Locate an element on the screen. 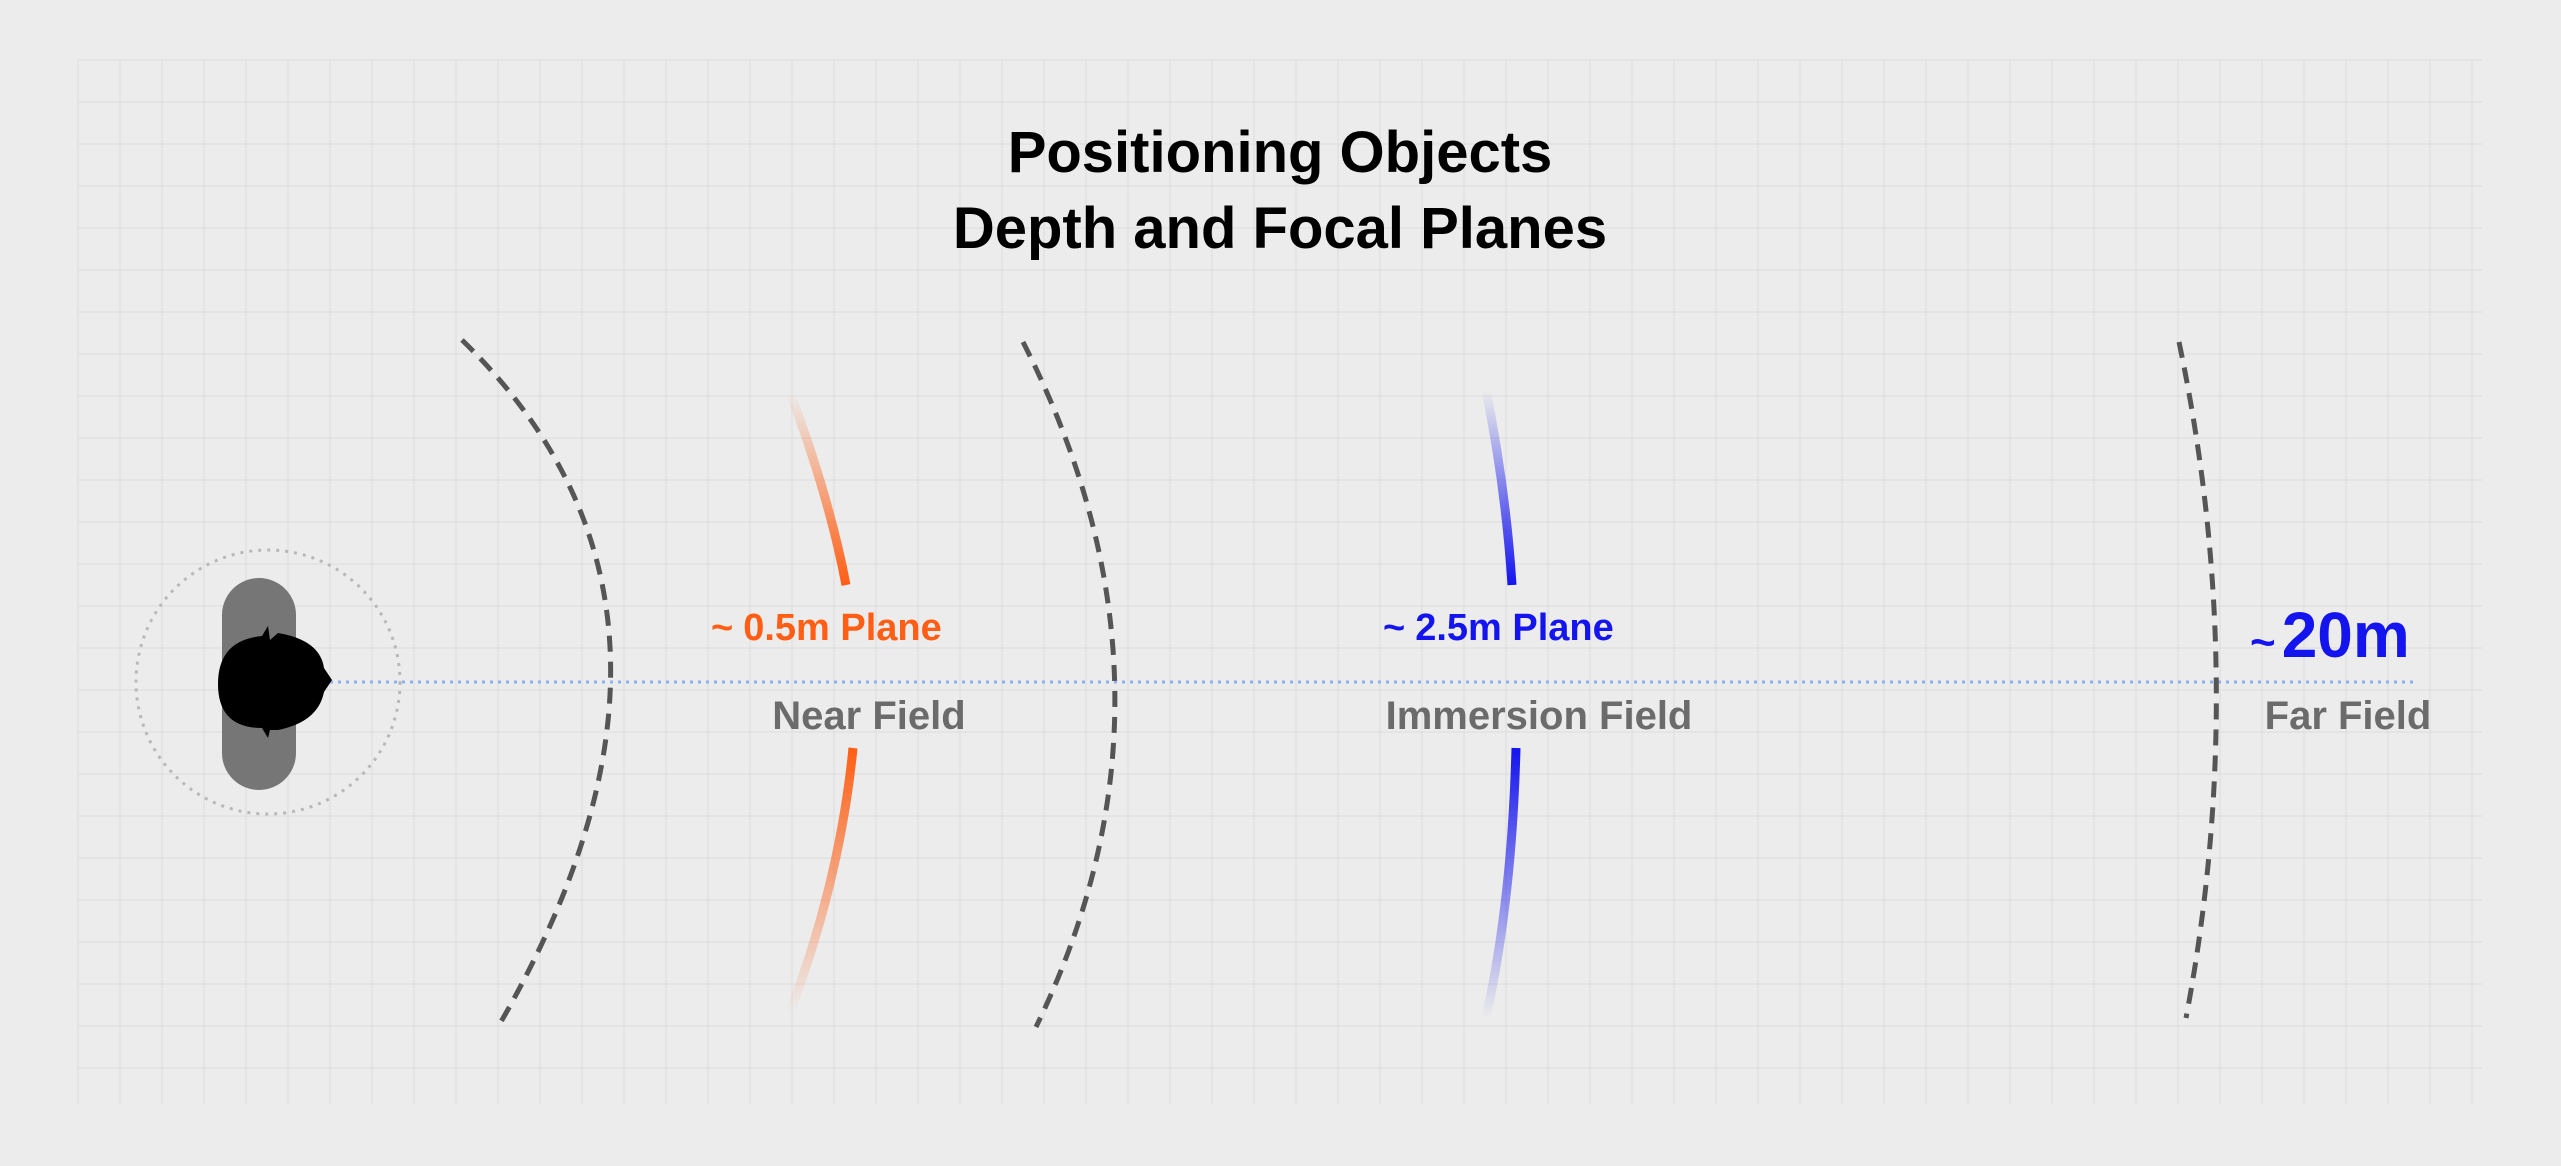 Image resolution: width=2561 pixels, height=1166 pixels. far-field-boundary-arc is located at coordinates (2197, 680).